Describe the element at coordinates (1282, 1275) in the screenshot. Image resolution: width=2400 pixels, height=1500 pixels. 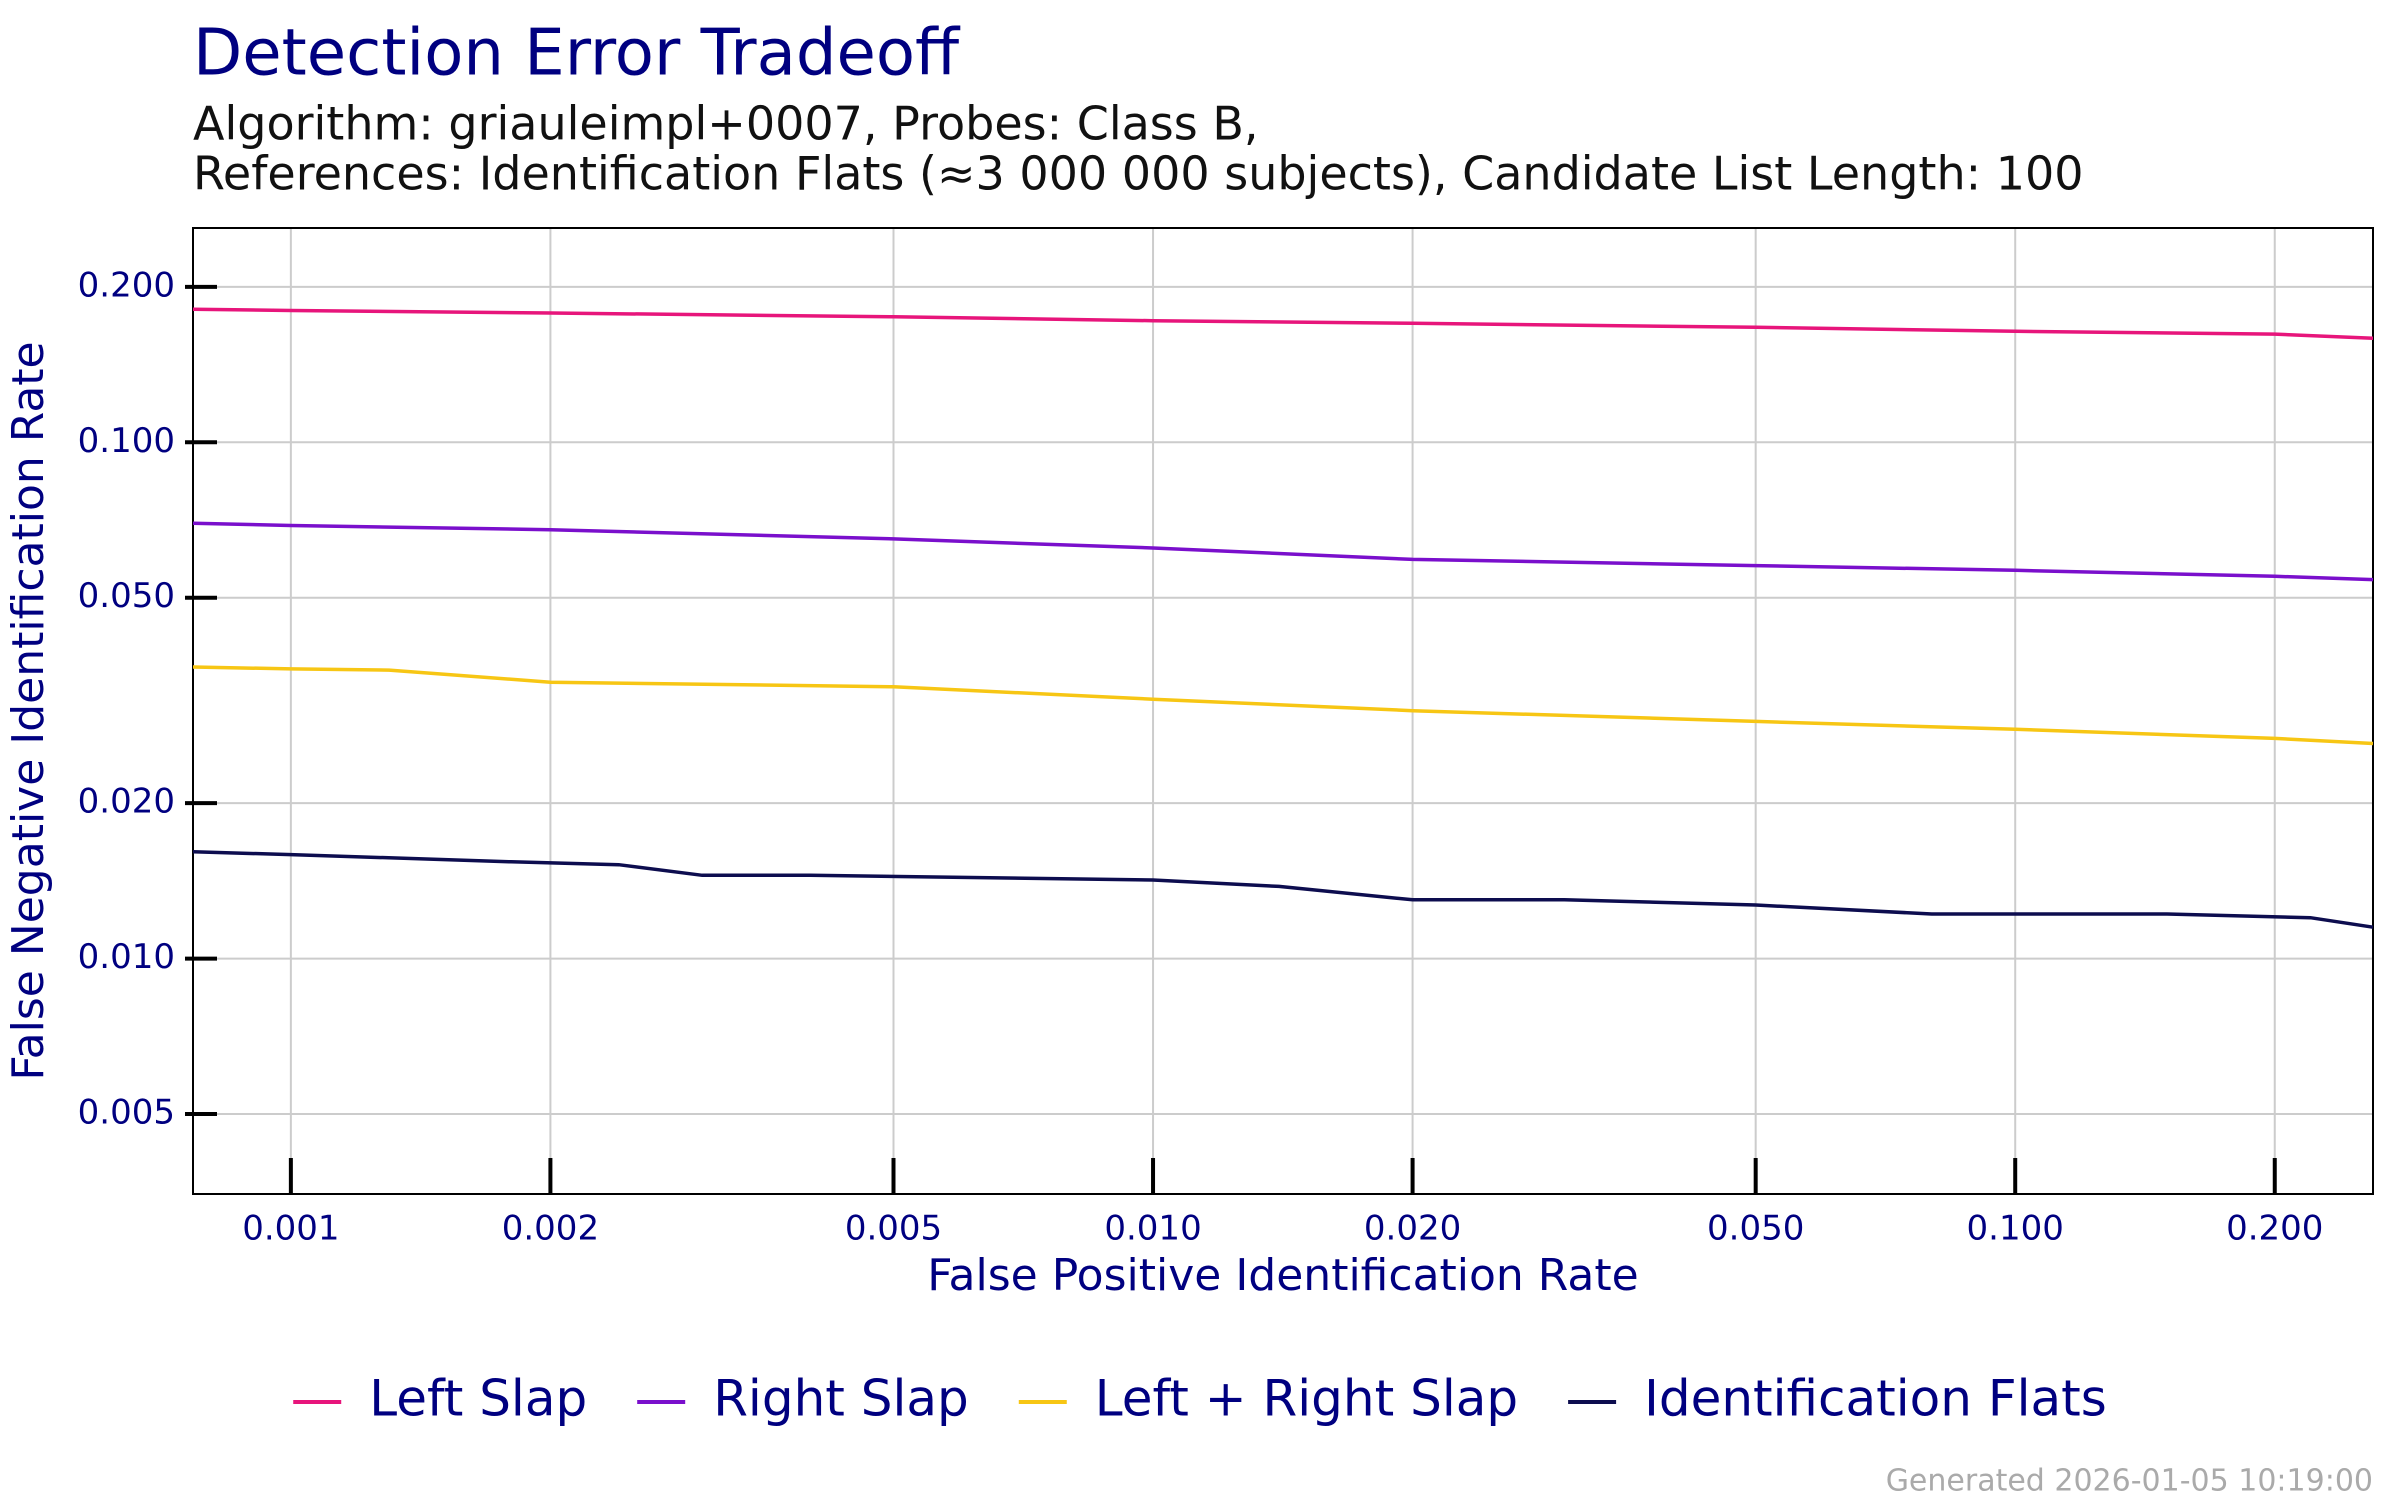
I see `x-axis-title: False Positive Identification Rate` at that location.